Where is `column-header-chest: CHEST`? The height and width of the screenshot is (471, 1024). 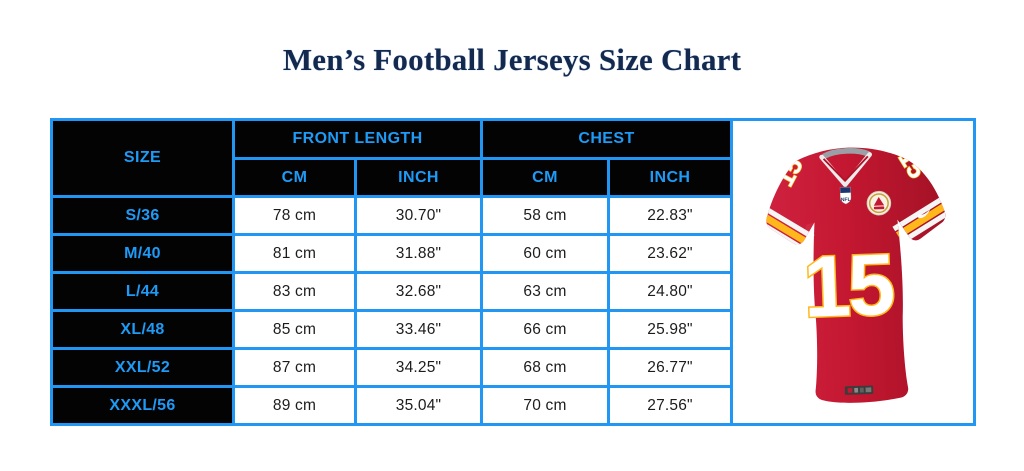 column-header-chest: CHEST is located at coordinates (606, 139).